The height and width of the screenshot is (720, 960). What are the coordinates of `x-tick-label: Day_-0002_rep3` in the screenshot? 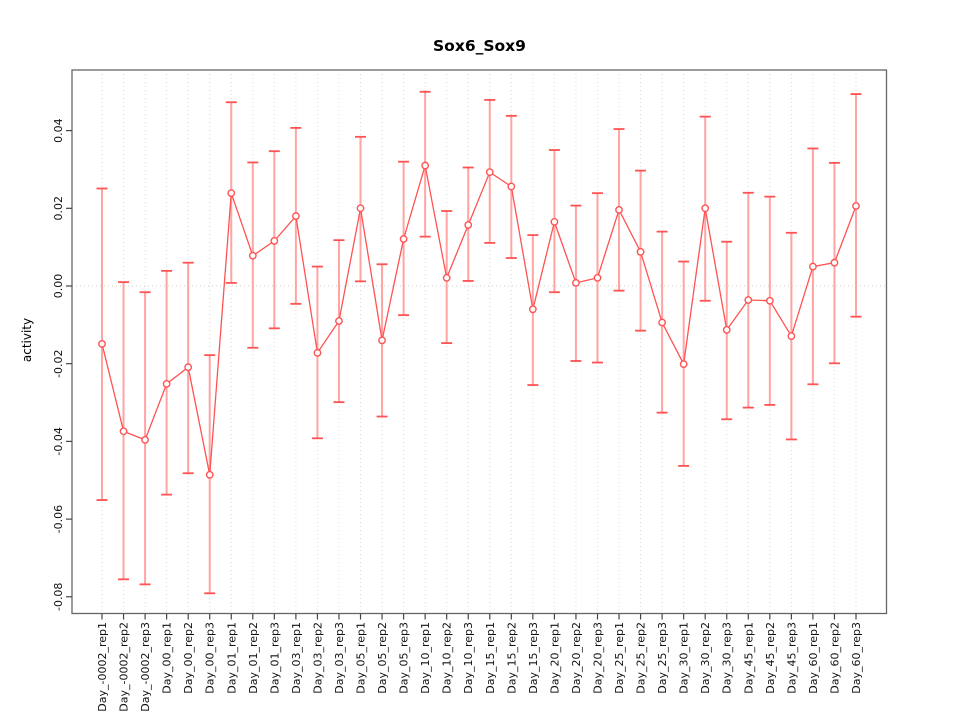 It's located at (145, 667).